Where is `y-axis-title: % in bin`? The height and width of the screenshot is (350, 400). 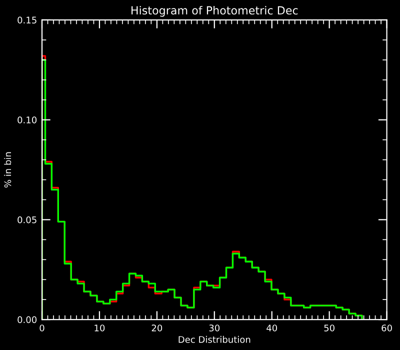 y-axis-title: % in bin is located at coordinates (8, 170).